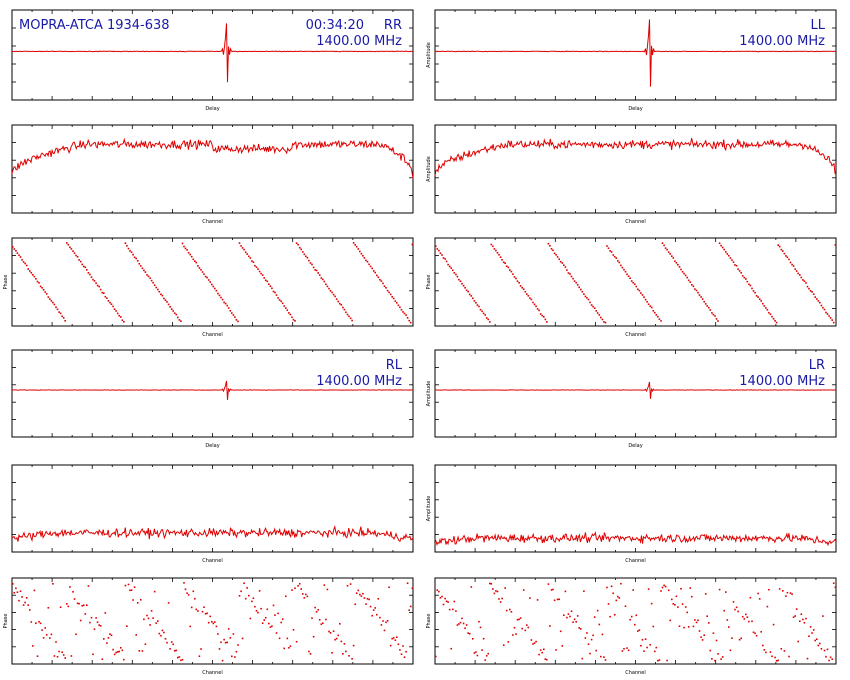 This screenshot has width=850, height=680. I want to click on plot-frame, so click(635, 169).